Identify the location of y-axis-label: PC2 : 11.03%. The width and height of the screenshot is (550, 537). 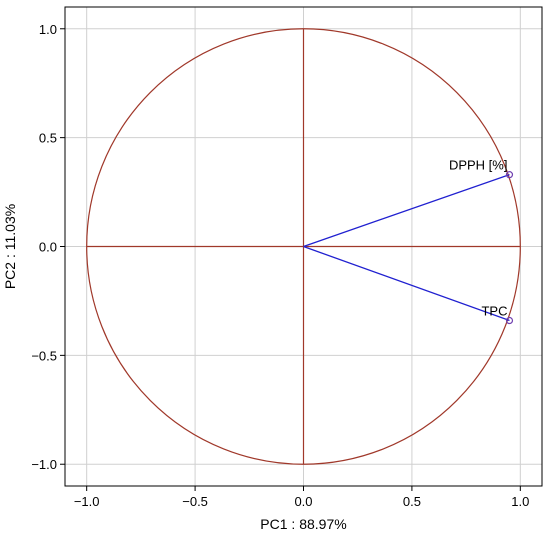
(10, 246).